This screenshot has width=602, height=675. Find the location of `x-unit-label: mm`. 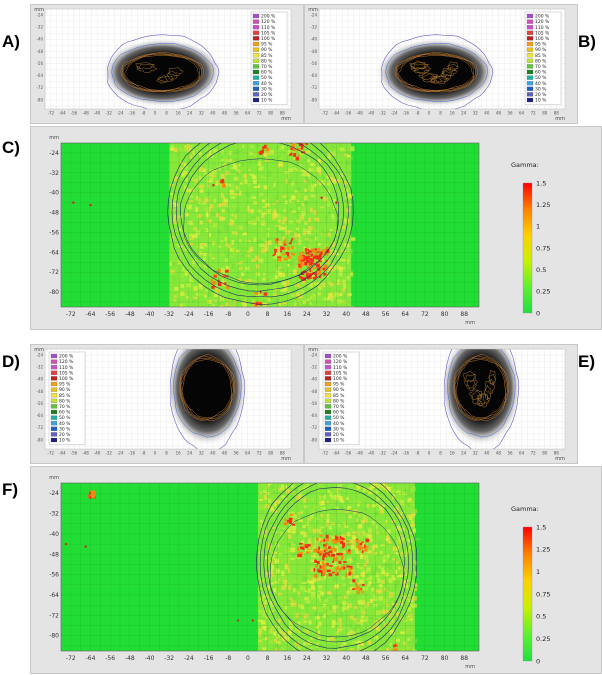

x-unit-label: mm is located at coordinates (560, 119).